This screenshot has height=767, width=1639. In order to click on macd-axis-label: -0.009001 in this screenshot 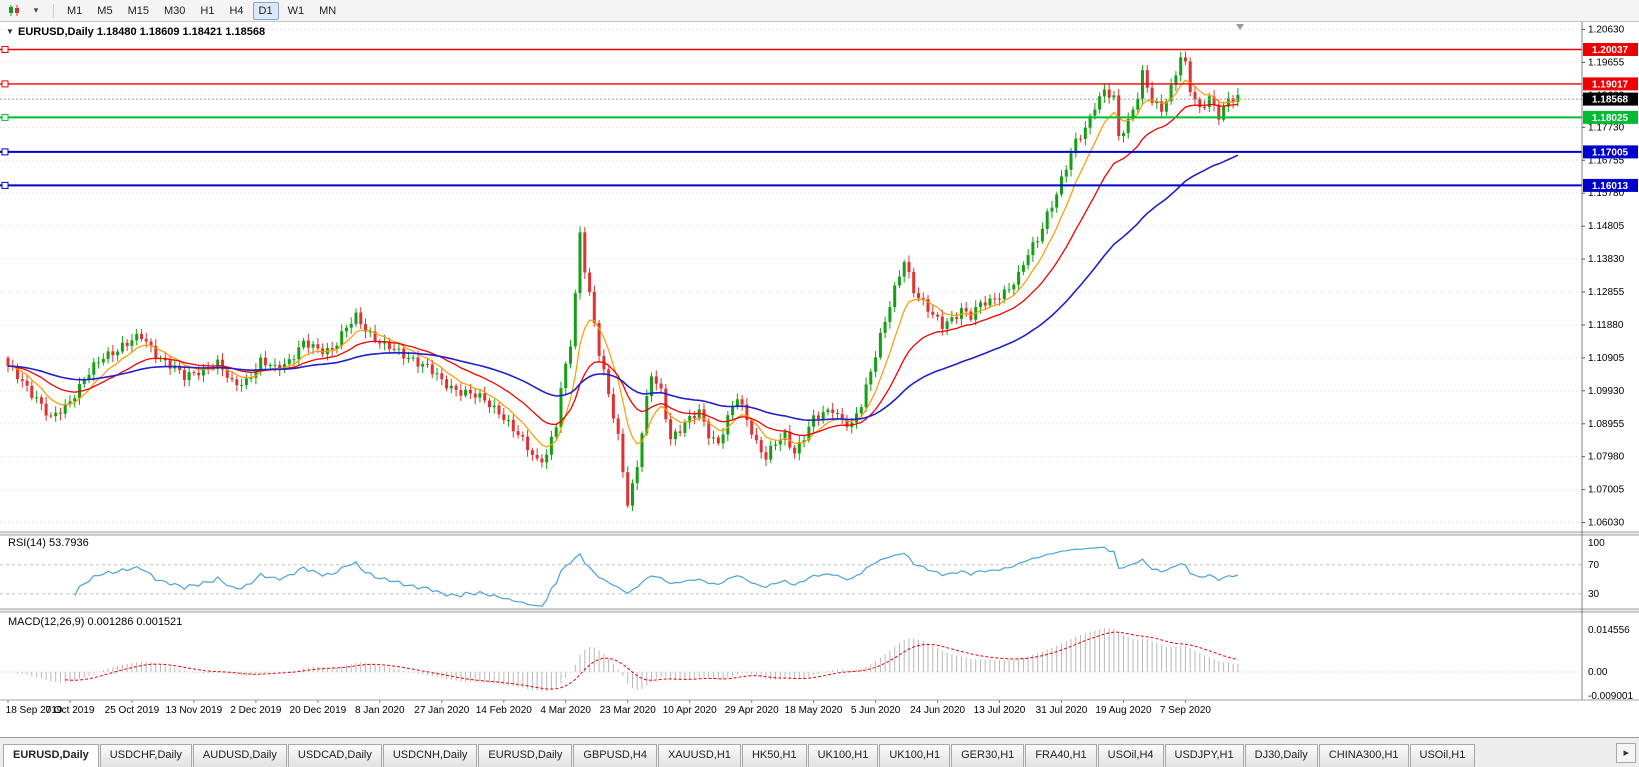, I will do `click(1610, 696)`.